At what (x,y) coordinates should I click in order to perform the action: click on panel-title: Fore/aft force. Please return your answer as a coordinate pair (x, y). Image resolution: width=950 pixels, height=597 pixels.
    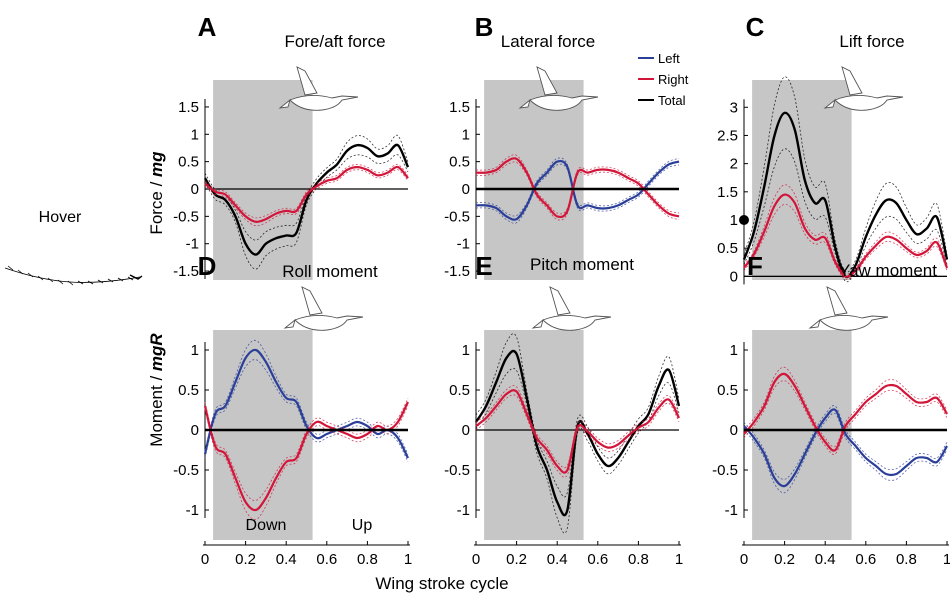
    Looking at the image, I should click on (334, 41).